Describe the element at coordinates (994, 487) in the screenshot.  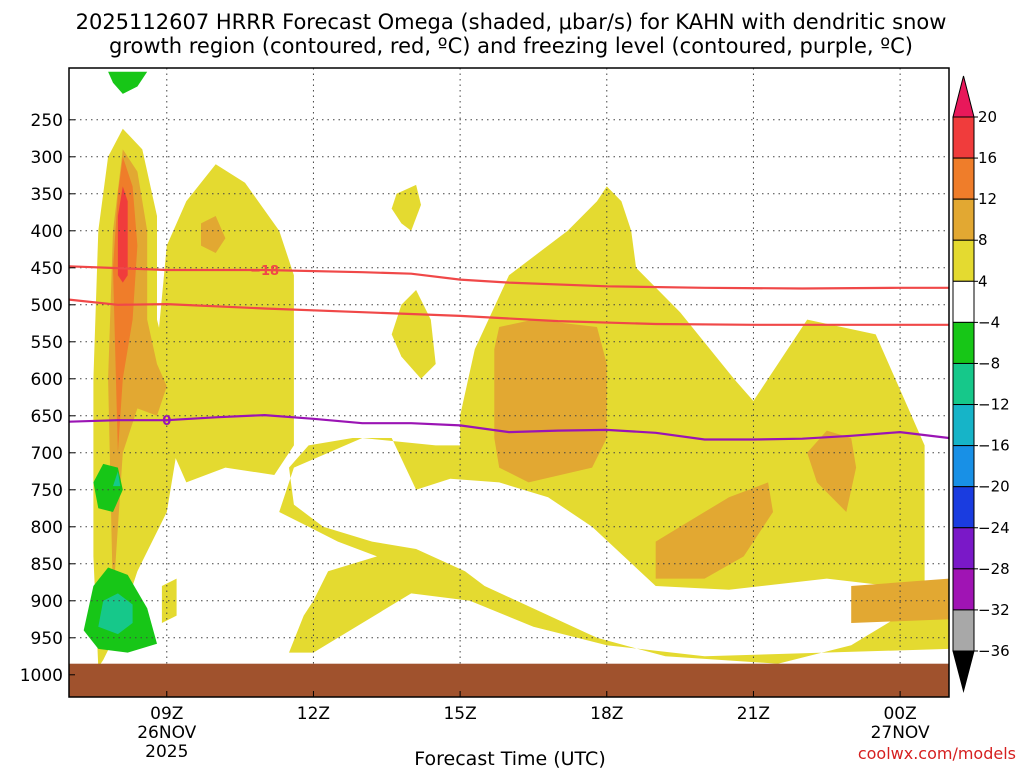
I see `colorbar-label: −20` at that location.